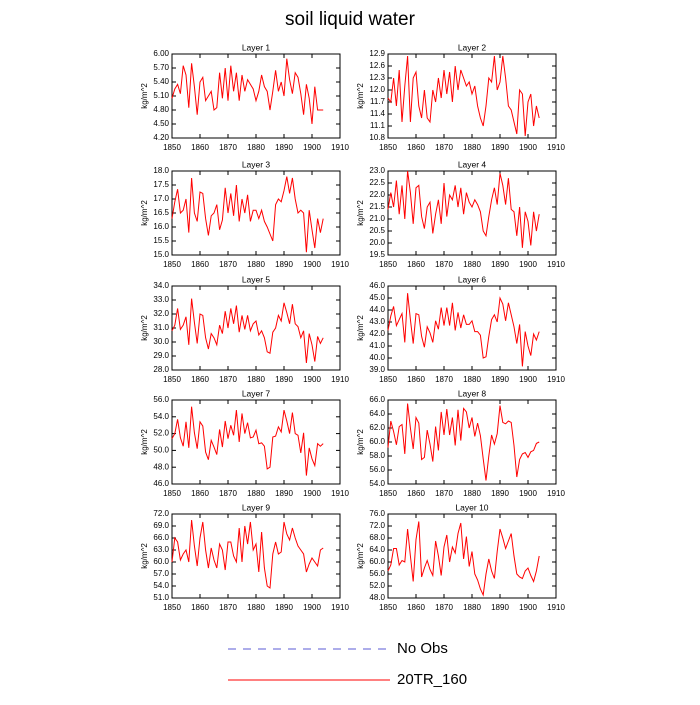  Describe the element at coordinates (161, 240) in the screenshot. I see `y-tick-label: 15.5` at that location.